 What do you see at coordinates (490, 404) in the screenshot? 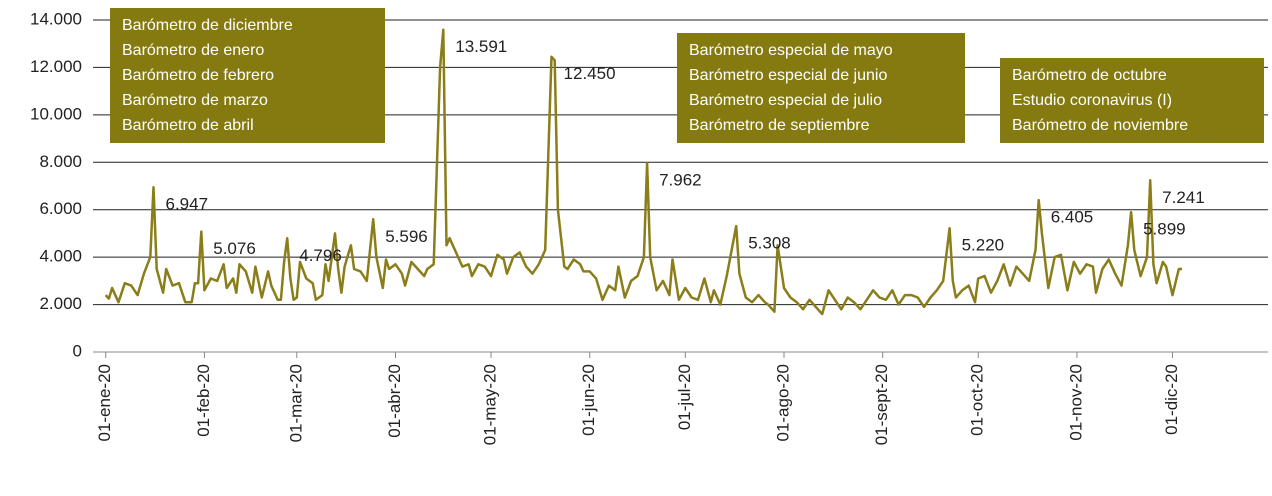
I see `x-tick-label: 01-may-20` at bounding box center [490, 404].